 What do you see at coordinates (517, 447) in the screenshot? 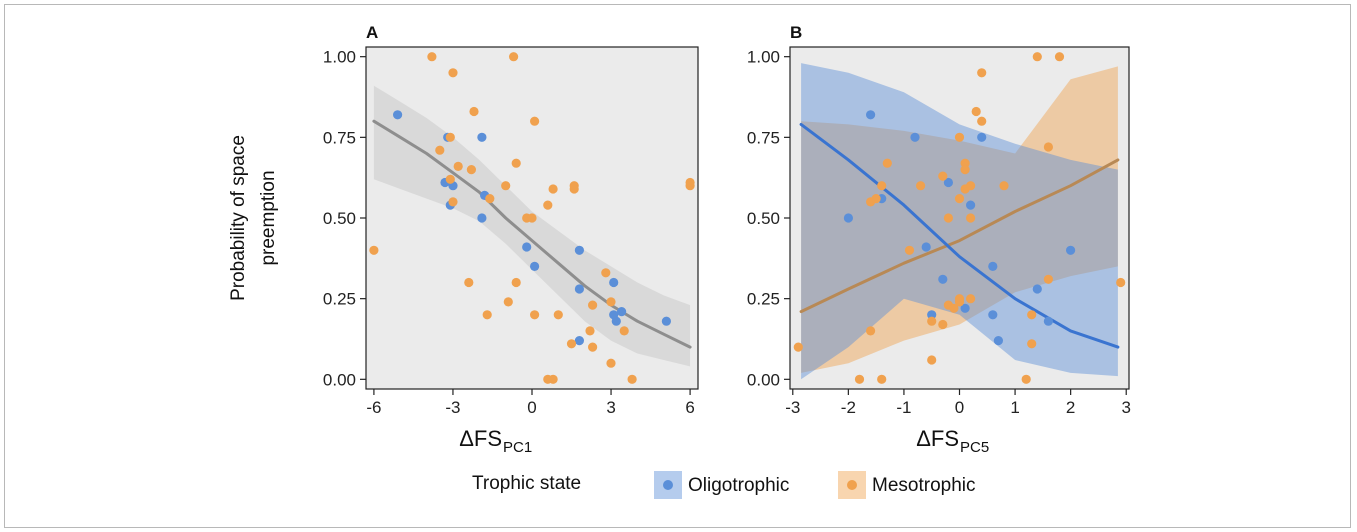
I see `panel-a-x-label-sub: PC1` at bounding box center [517, 447].